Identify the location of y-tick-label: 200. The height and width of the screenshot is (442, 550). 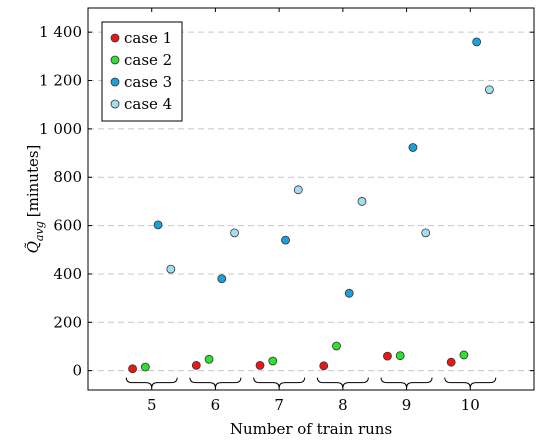
(67, 322).